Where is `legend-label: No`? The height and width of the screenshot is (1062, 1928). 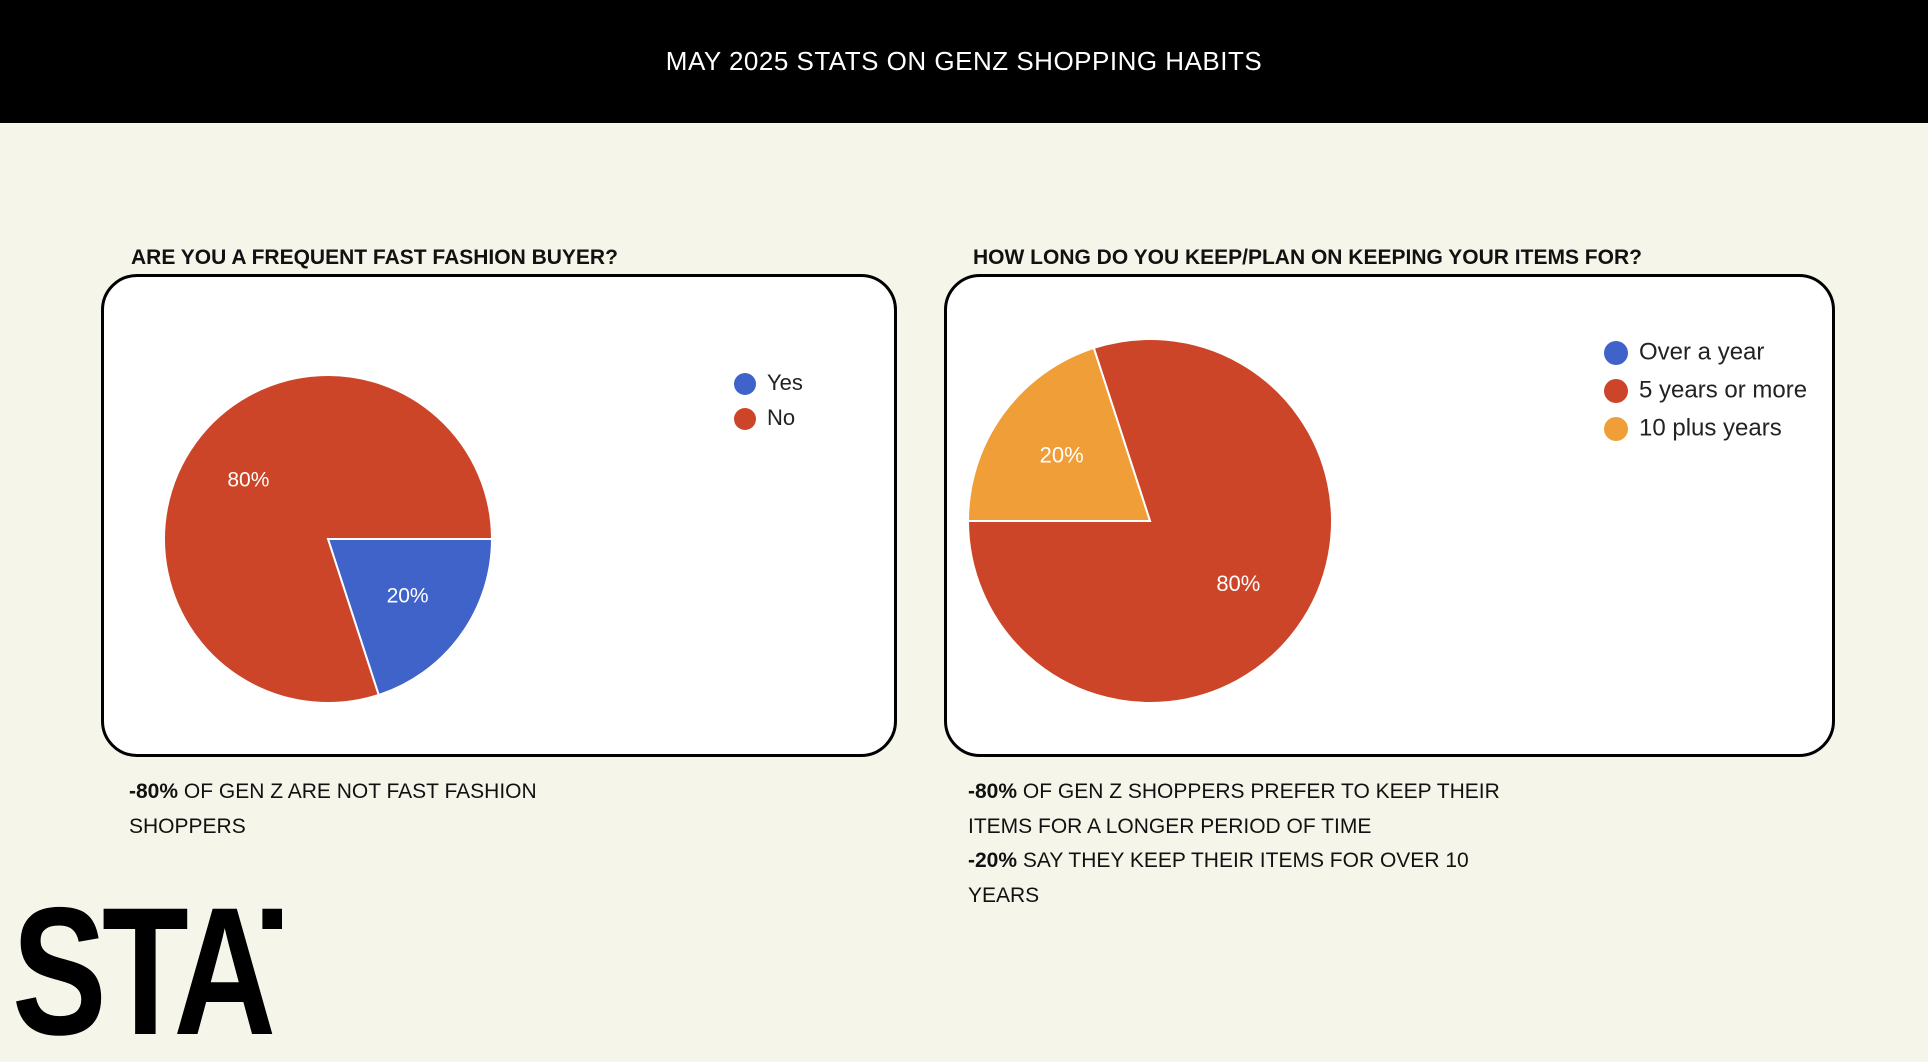
legend-label: No is located at coordinates (781, 417).